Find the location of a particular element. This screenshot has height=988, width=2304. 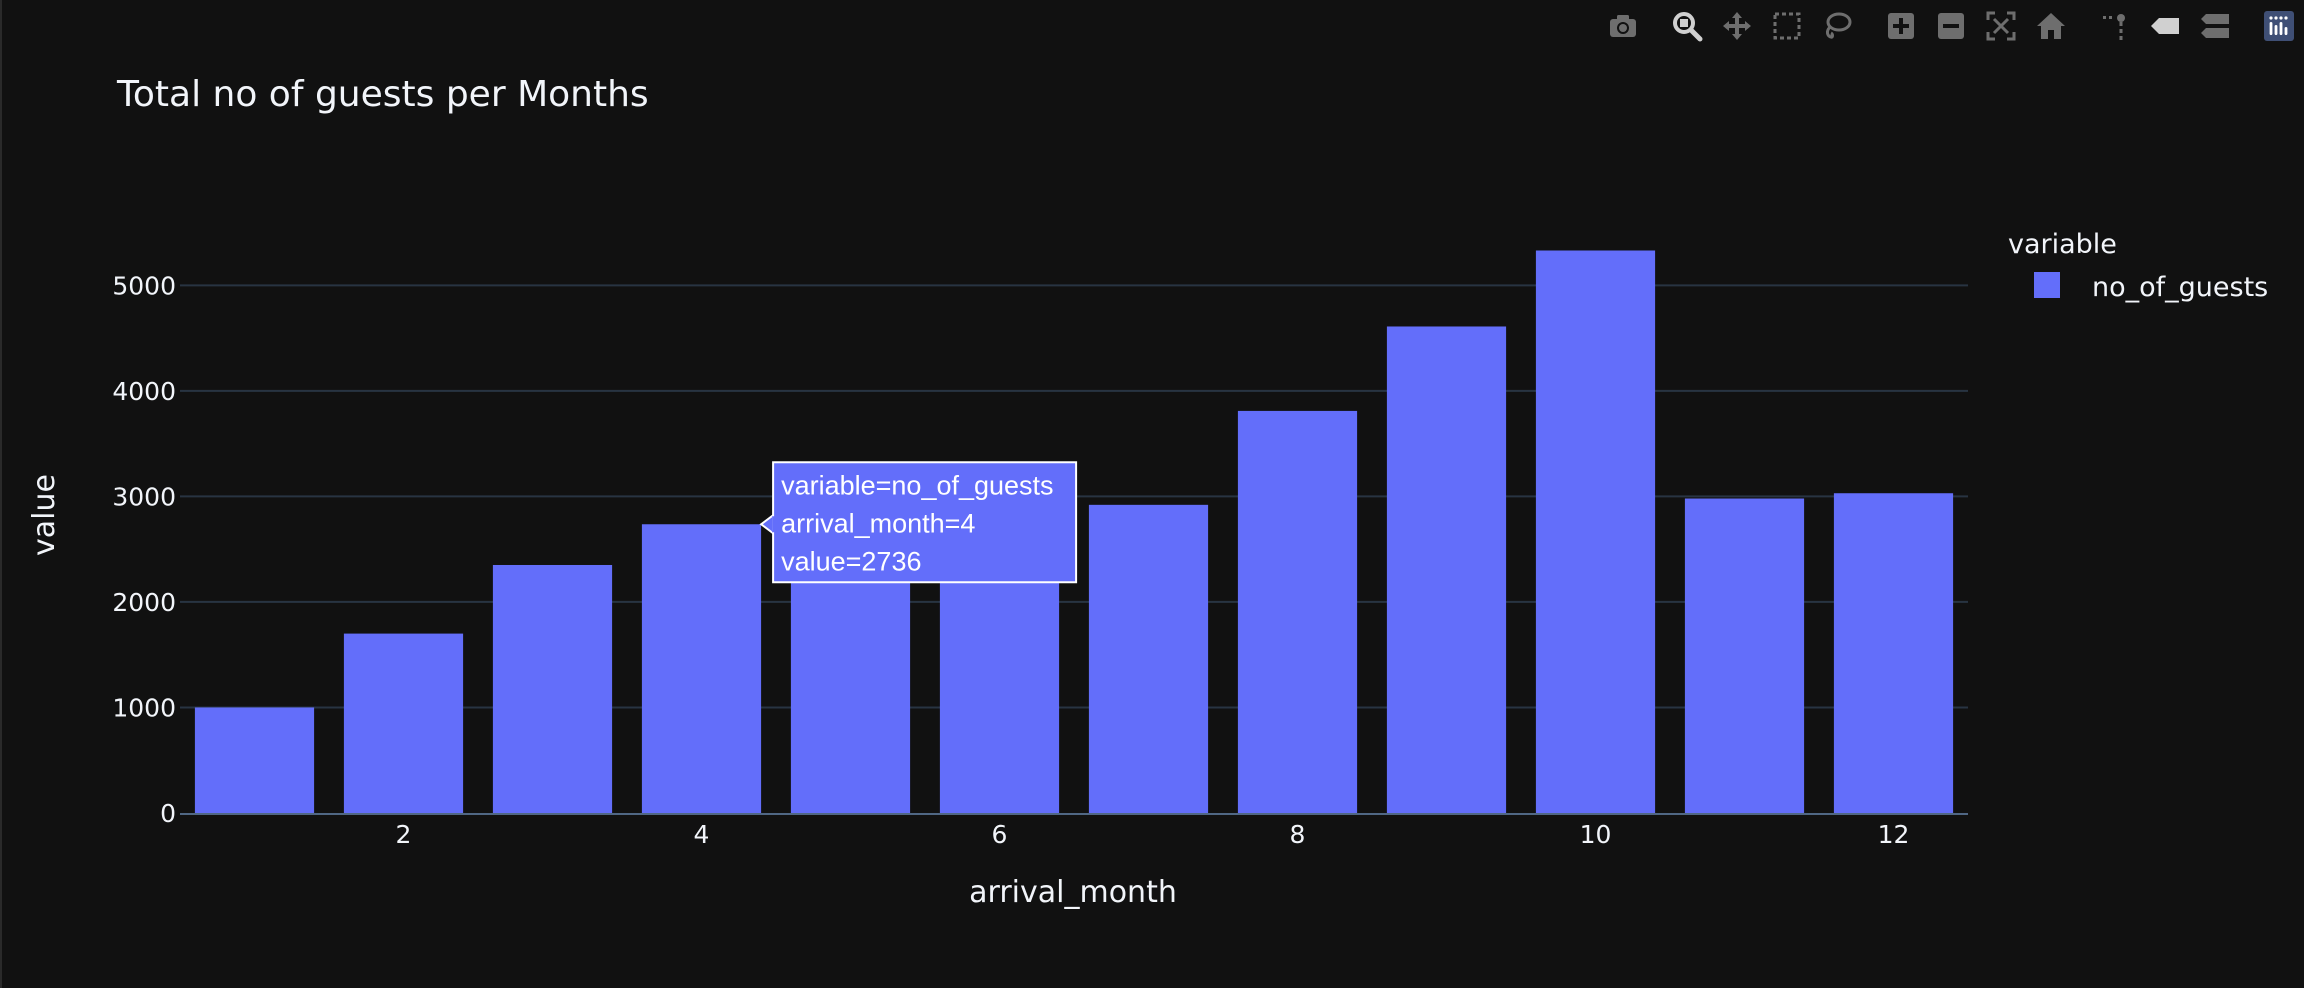

autoscale-icon is located at coordinates (2001, 26).